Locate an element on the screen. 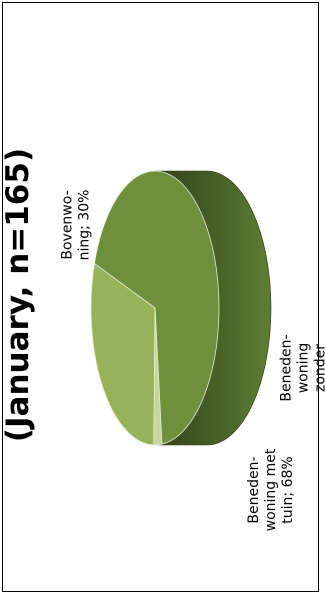 Image resolution: width=325 pixels, height=599 pixels. chart-title: (January, n=165) is located at coordinates (18, 295).